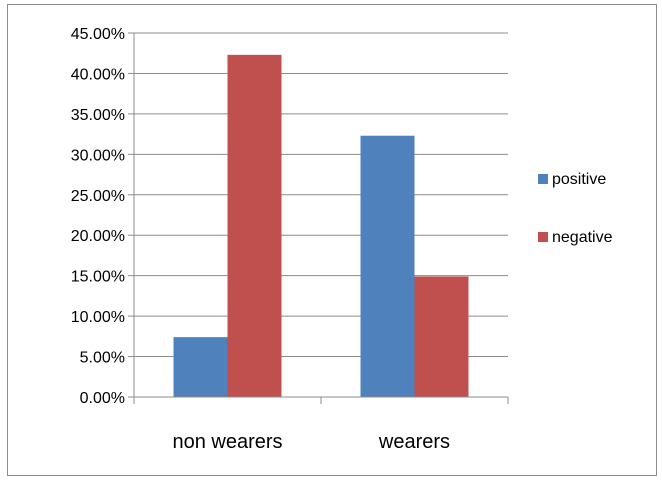 This screenshot has height=481, width=662. Describe the element at coordinates (102, 358) in the screenshot. I see `y-tick-label: 5.00%` at that location.